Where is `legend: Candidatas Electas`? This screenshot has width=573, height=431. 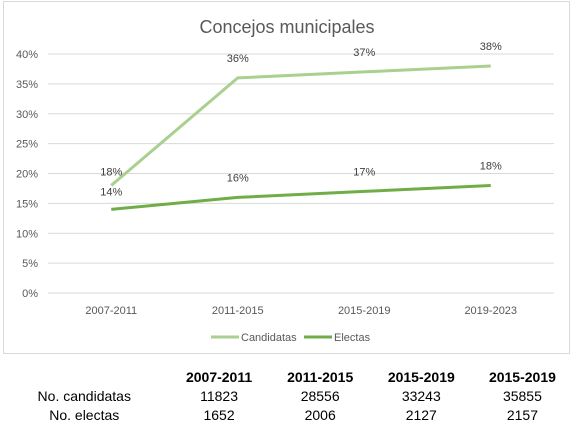
legend: Candidatas Electas is located at coordinates (291, 338).